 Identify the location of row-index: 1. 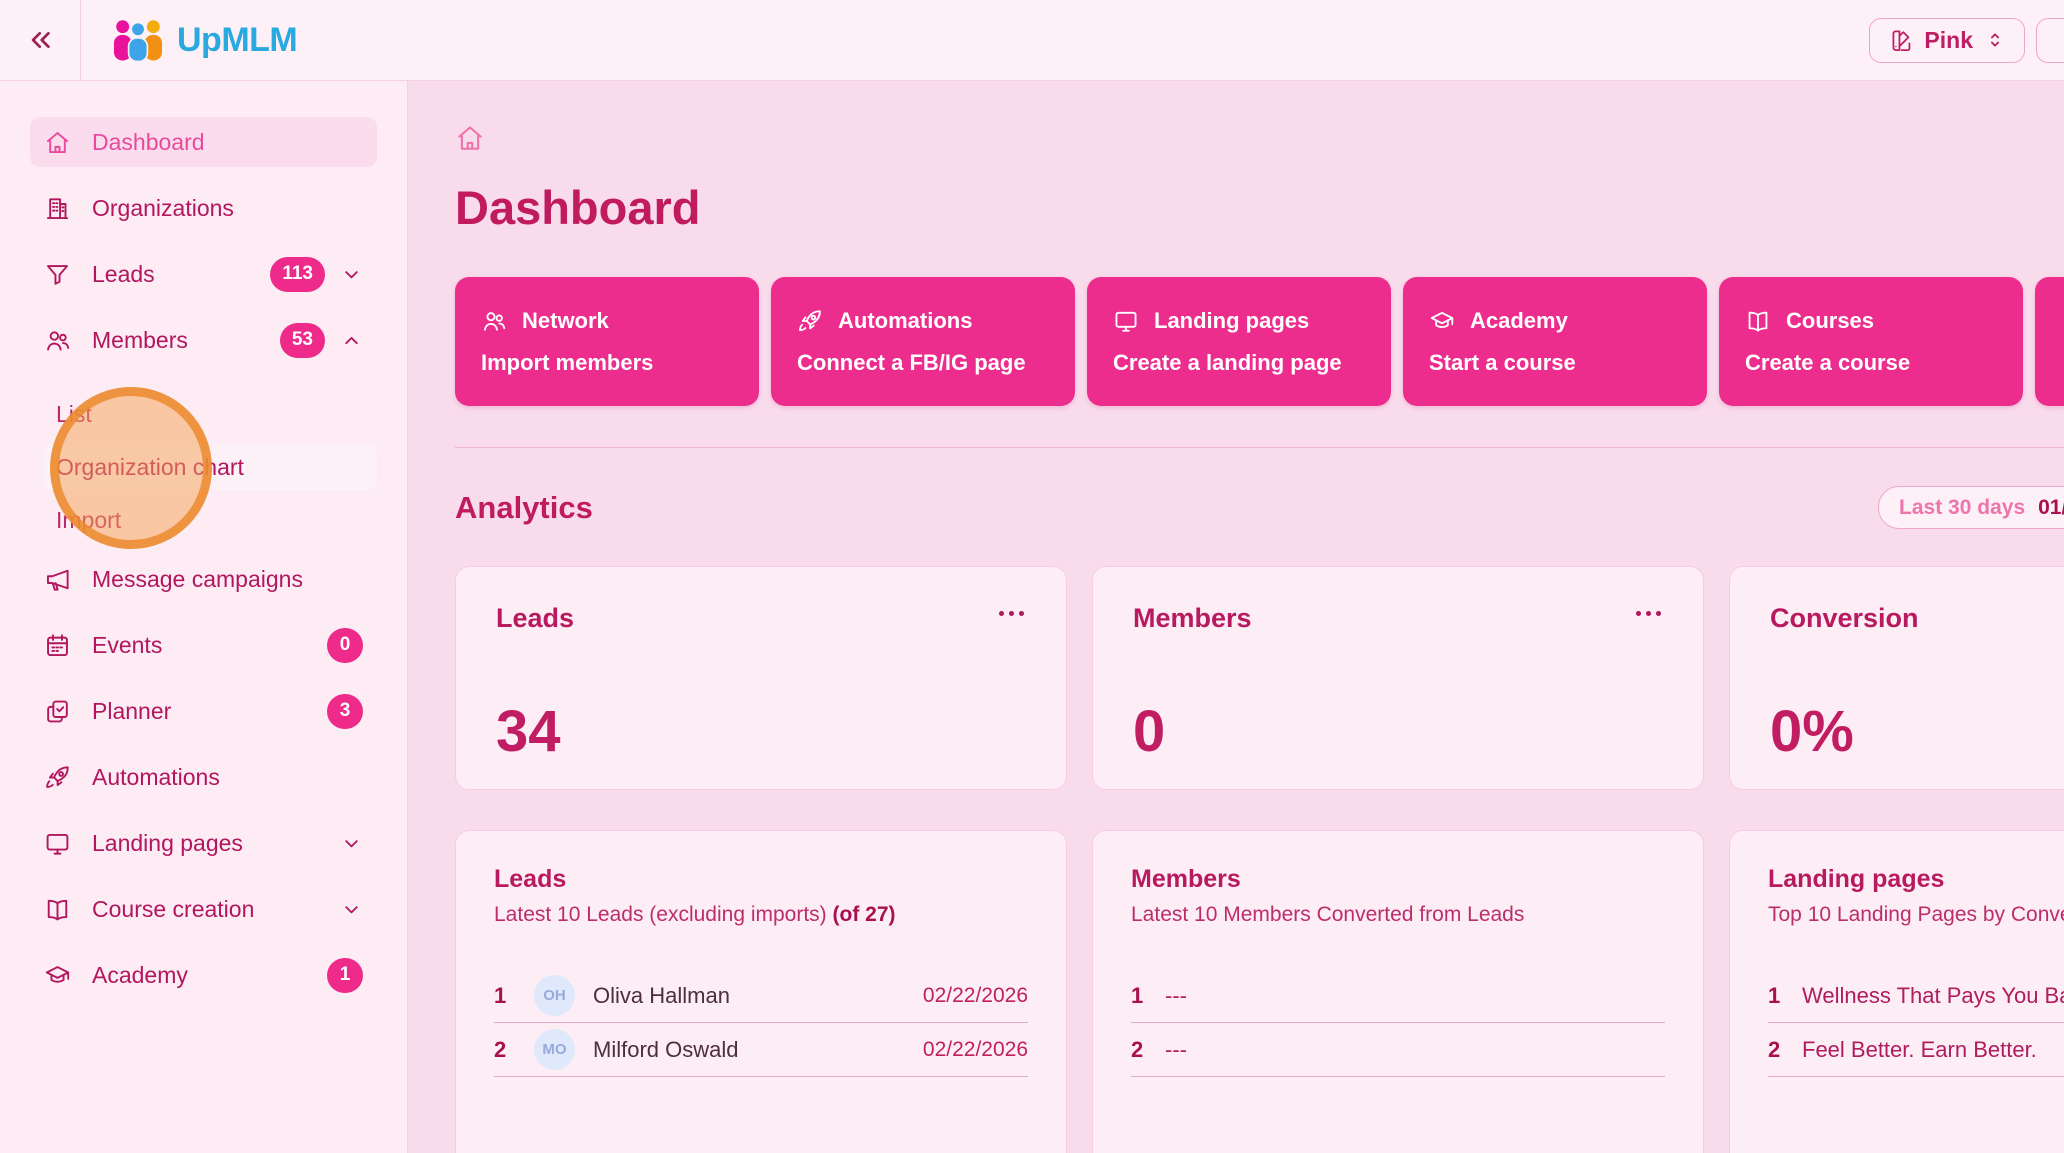
(1774, 995).